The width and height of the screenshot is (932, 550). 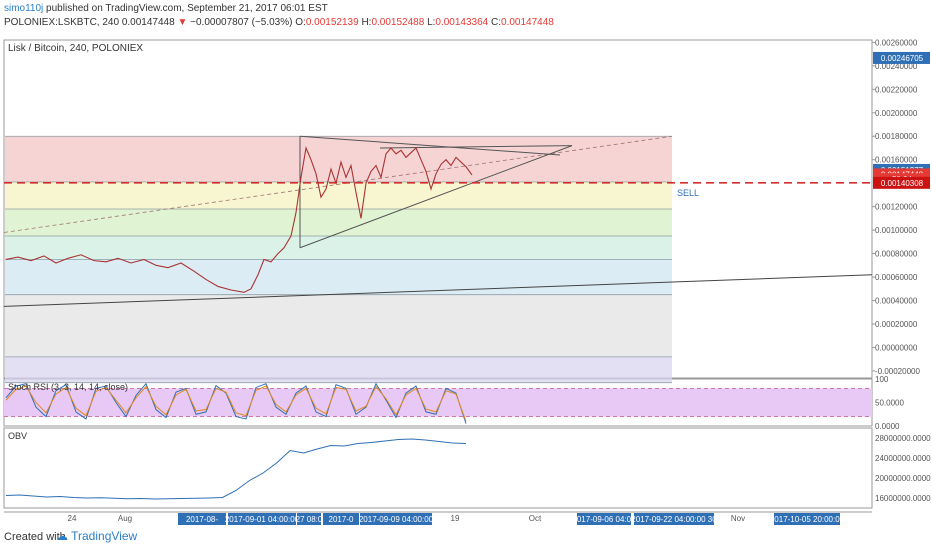 What do you see at coordinates (896, 113) in the screenshot?
I see `y-tick-label: 0.00200000` at bounding box center [896, 113].